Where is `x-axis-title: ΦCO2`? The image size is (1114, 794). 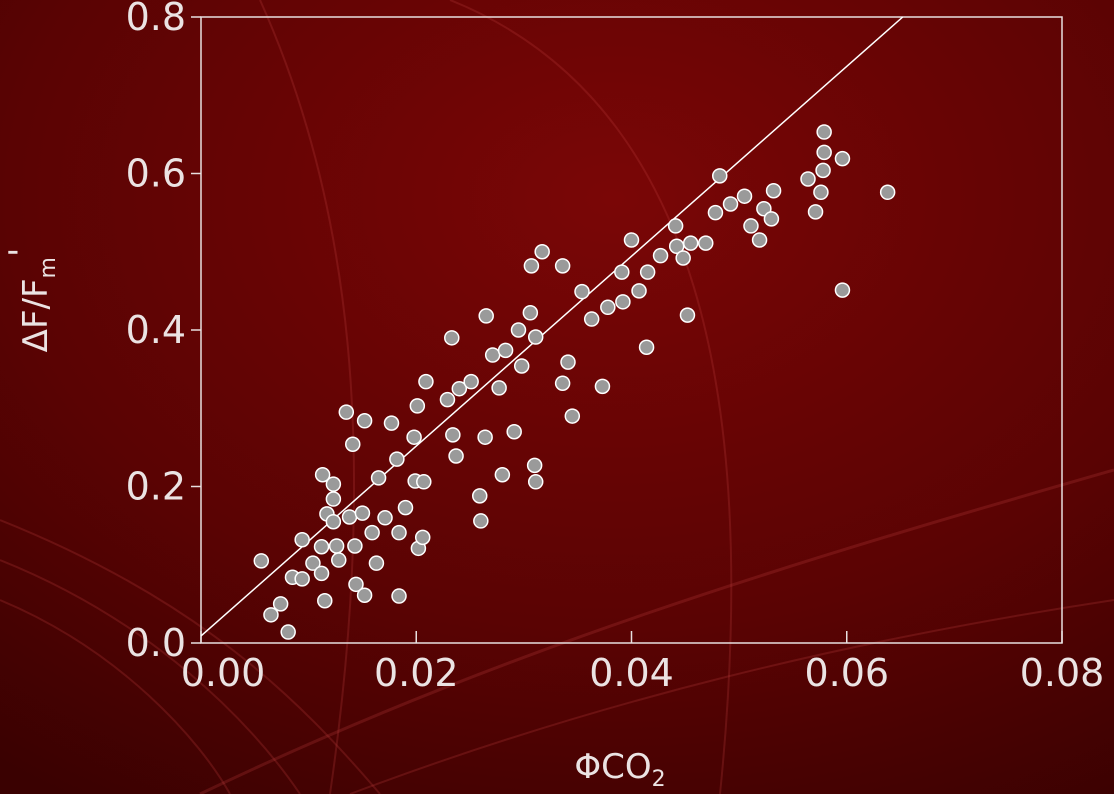
x-axis-title: ΦCO2 is located at coordinates (619, 769).